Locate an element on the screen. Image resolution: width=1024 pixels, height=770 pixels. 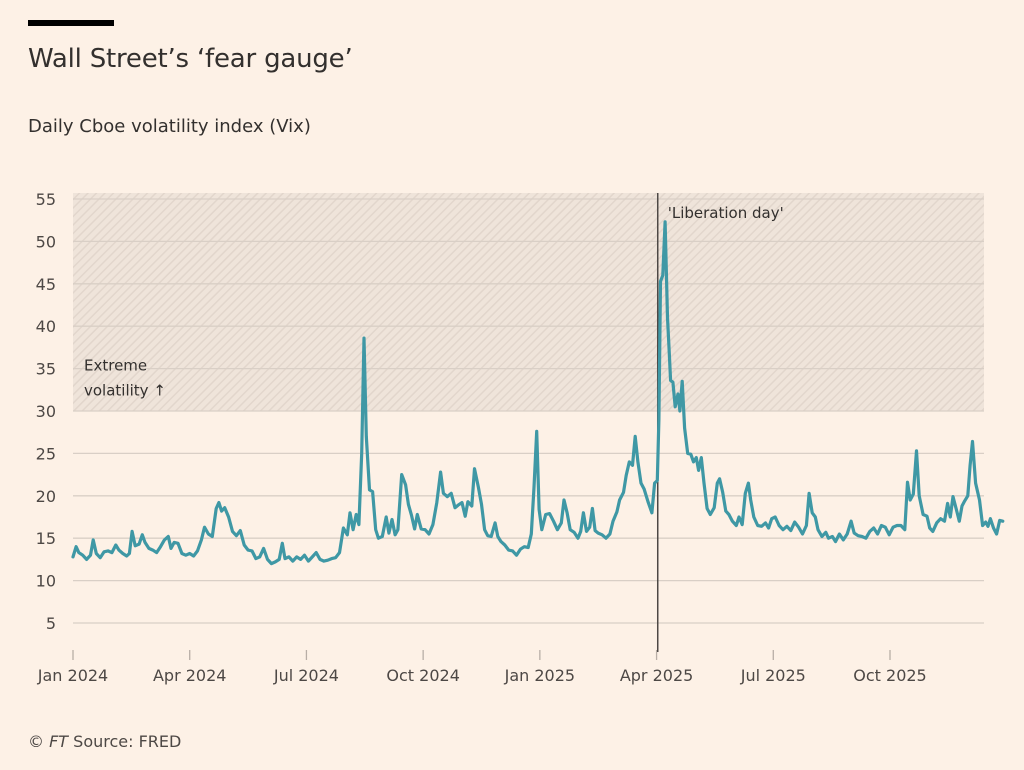
ft-title-bar is located at coordinates (71, 23).